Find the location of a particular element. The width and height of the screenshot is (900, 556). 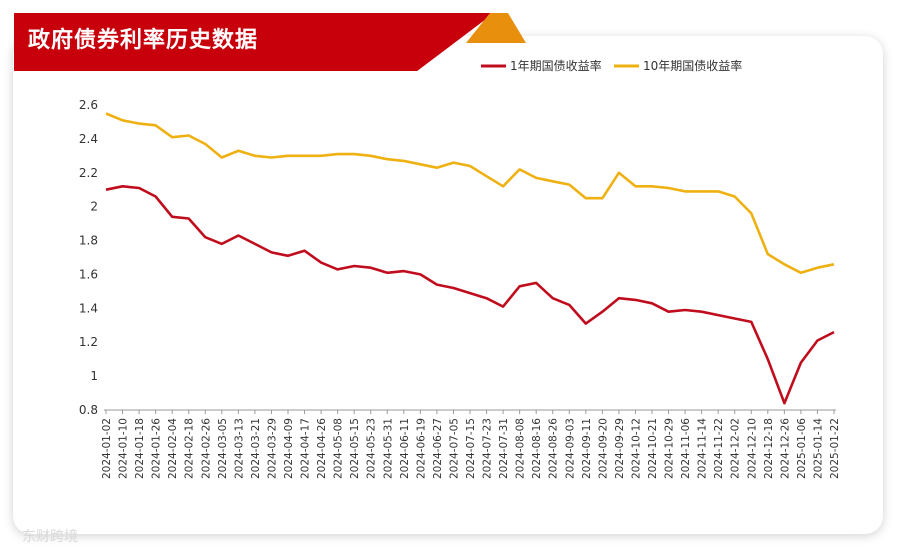

y-tick-label: 1.8 is located at coordinates (88, 241).